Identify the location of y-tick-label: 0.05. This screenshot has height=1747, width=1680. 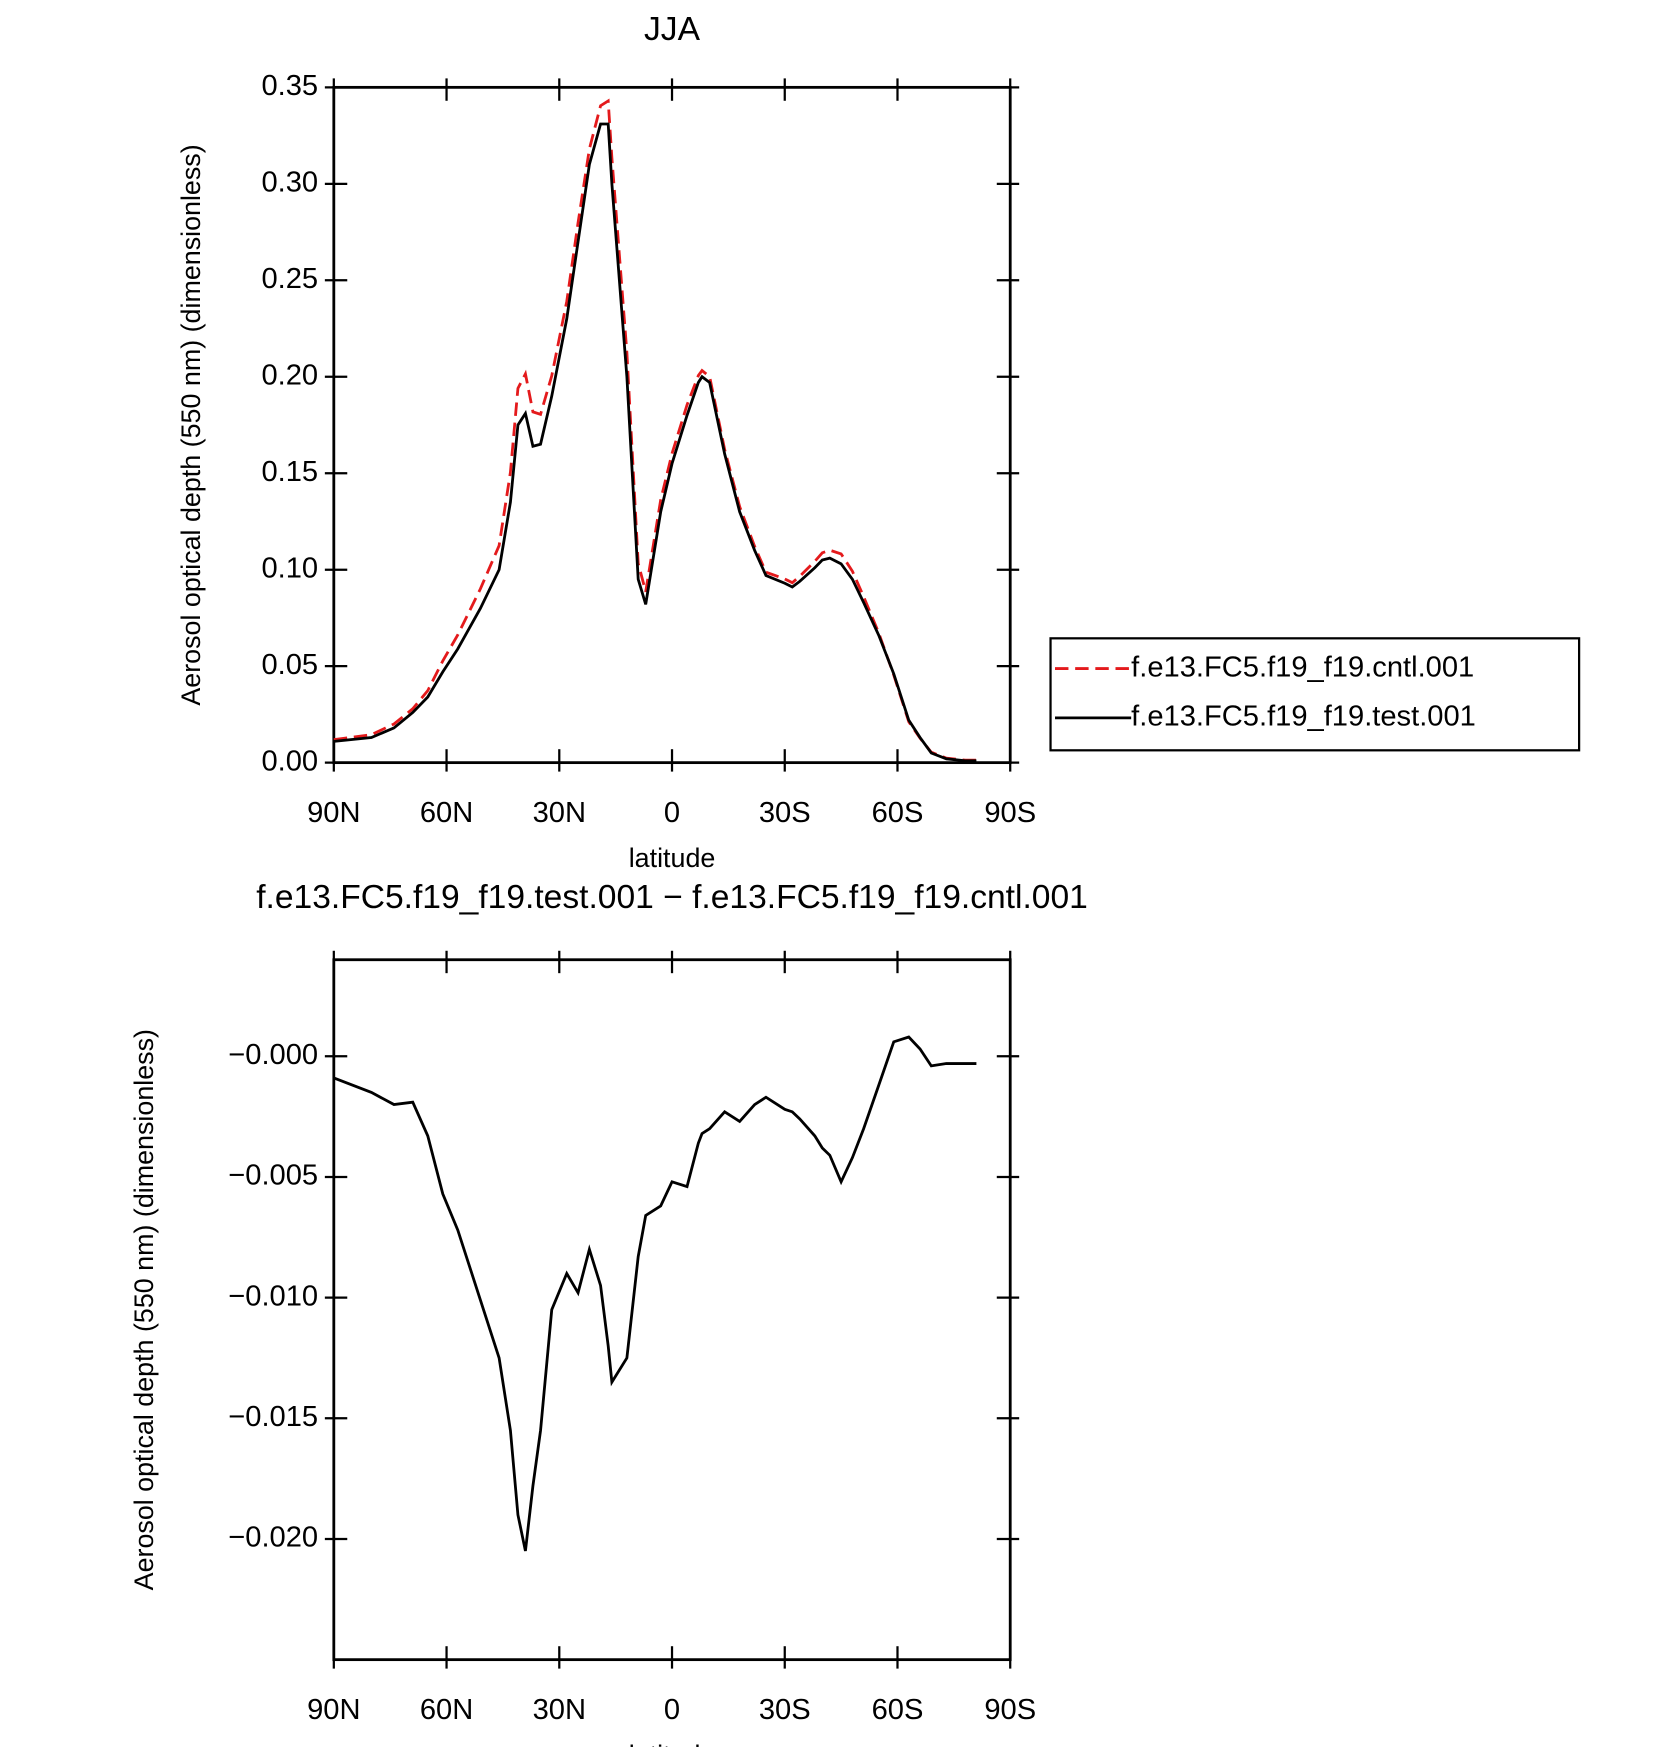
(289, 665).